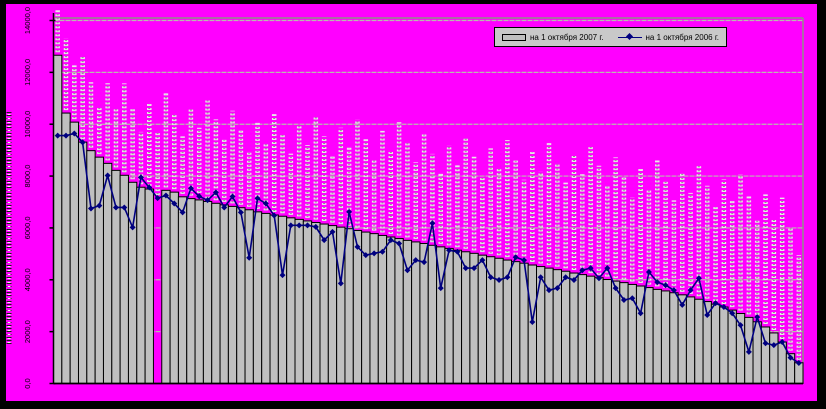 This screenshot has height=409, width=826. I want to click on y-axis-tick-label: 8000,0, so click(27, 176).